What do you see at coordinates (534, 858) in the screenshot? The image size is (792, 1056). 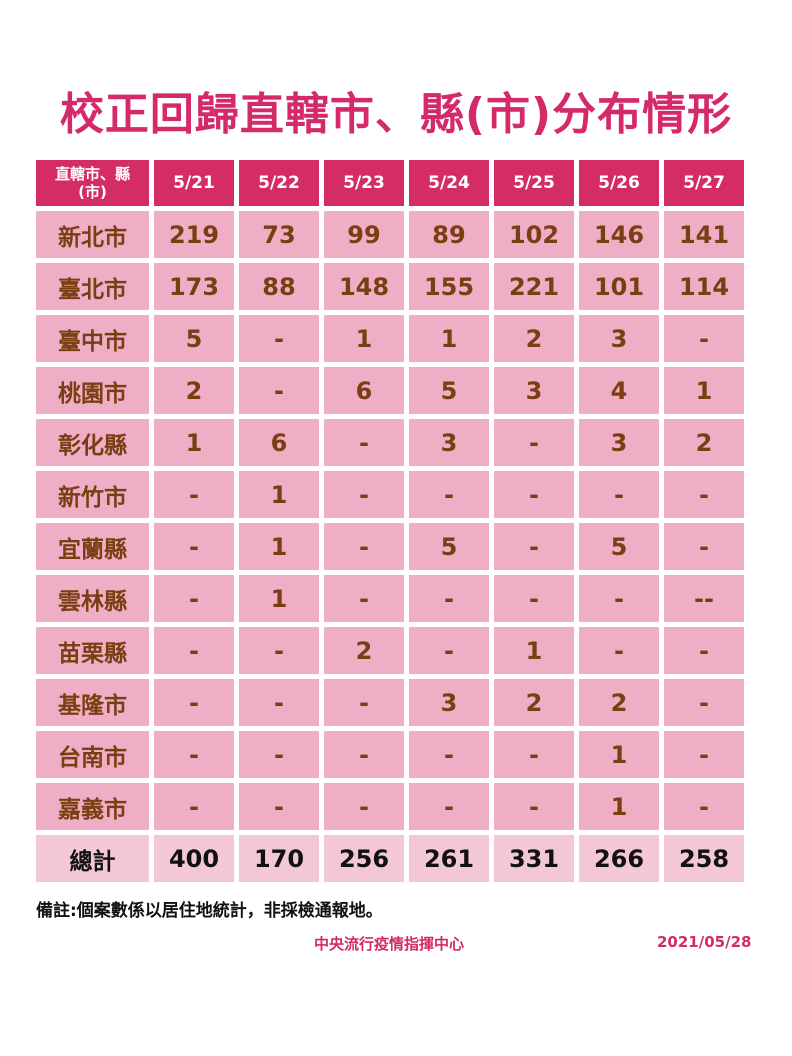 I see `case-count: 331` at bounding box center [534, 858].